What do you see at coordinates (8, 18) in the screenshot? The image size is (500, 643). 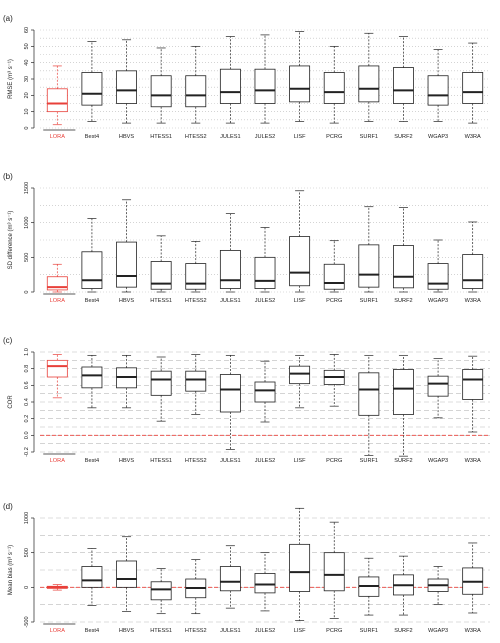 I see `panel-label: (a)` at bounding box center [8, 18].